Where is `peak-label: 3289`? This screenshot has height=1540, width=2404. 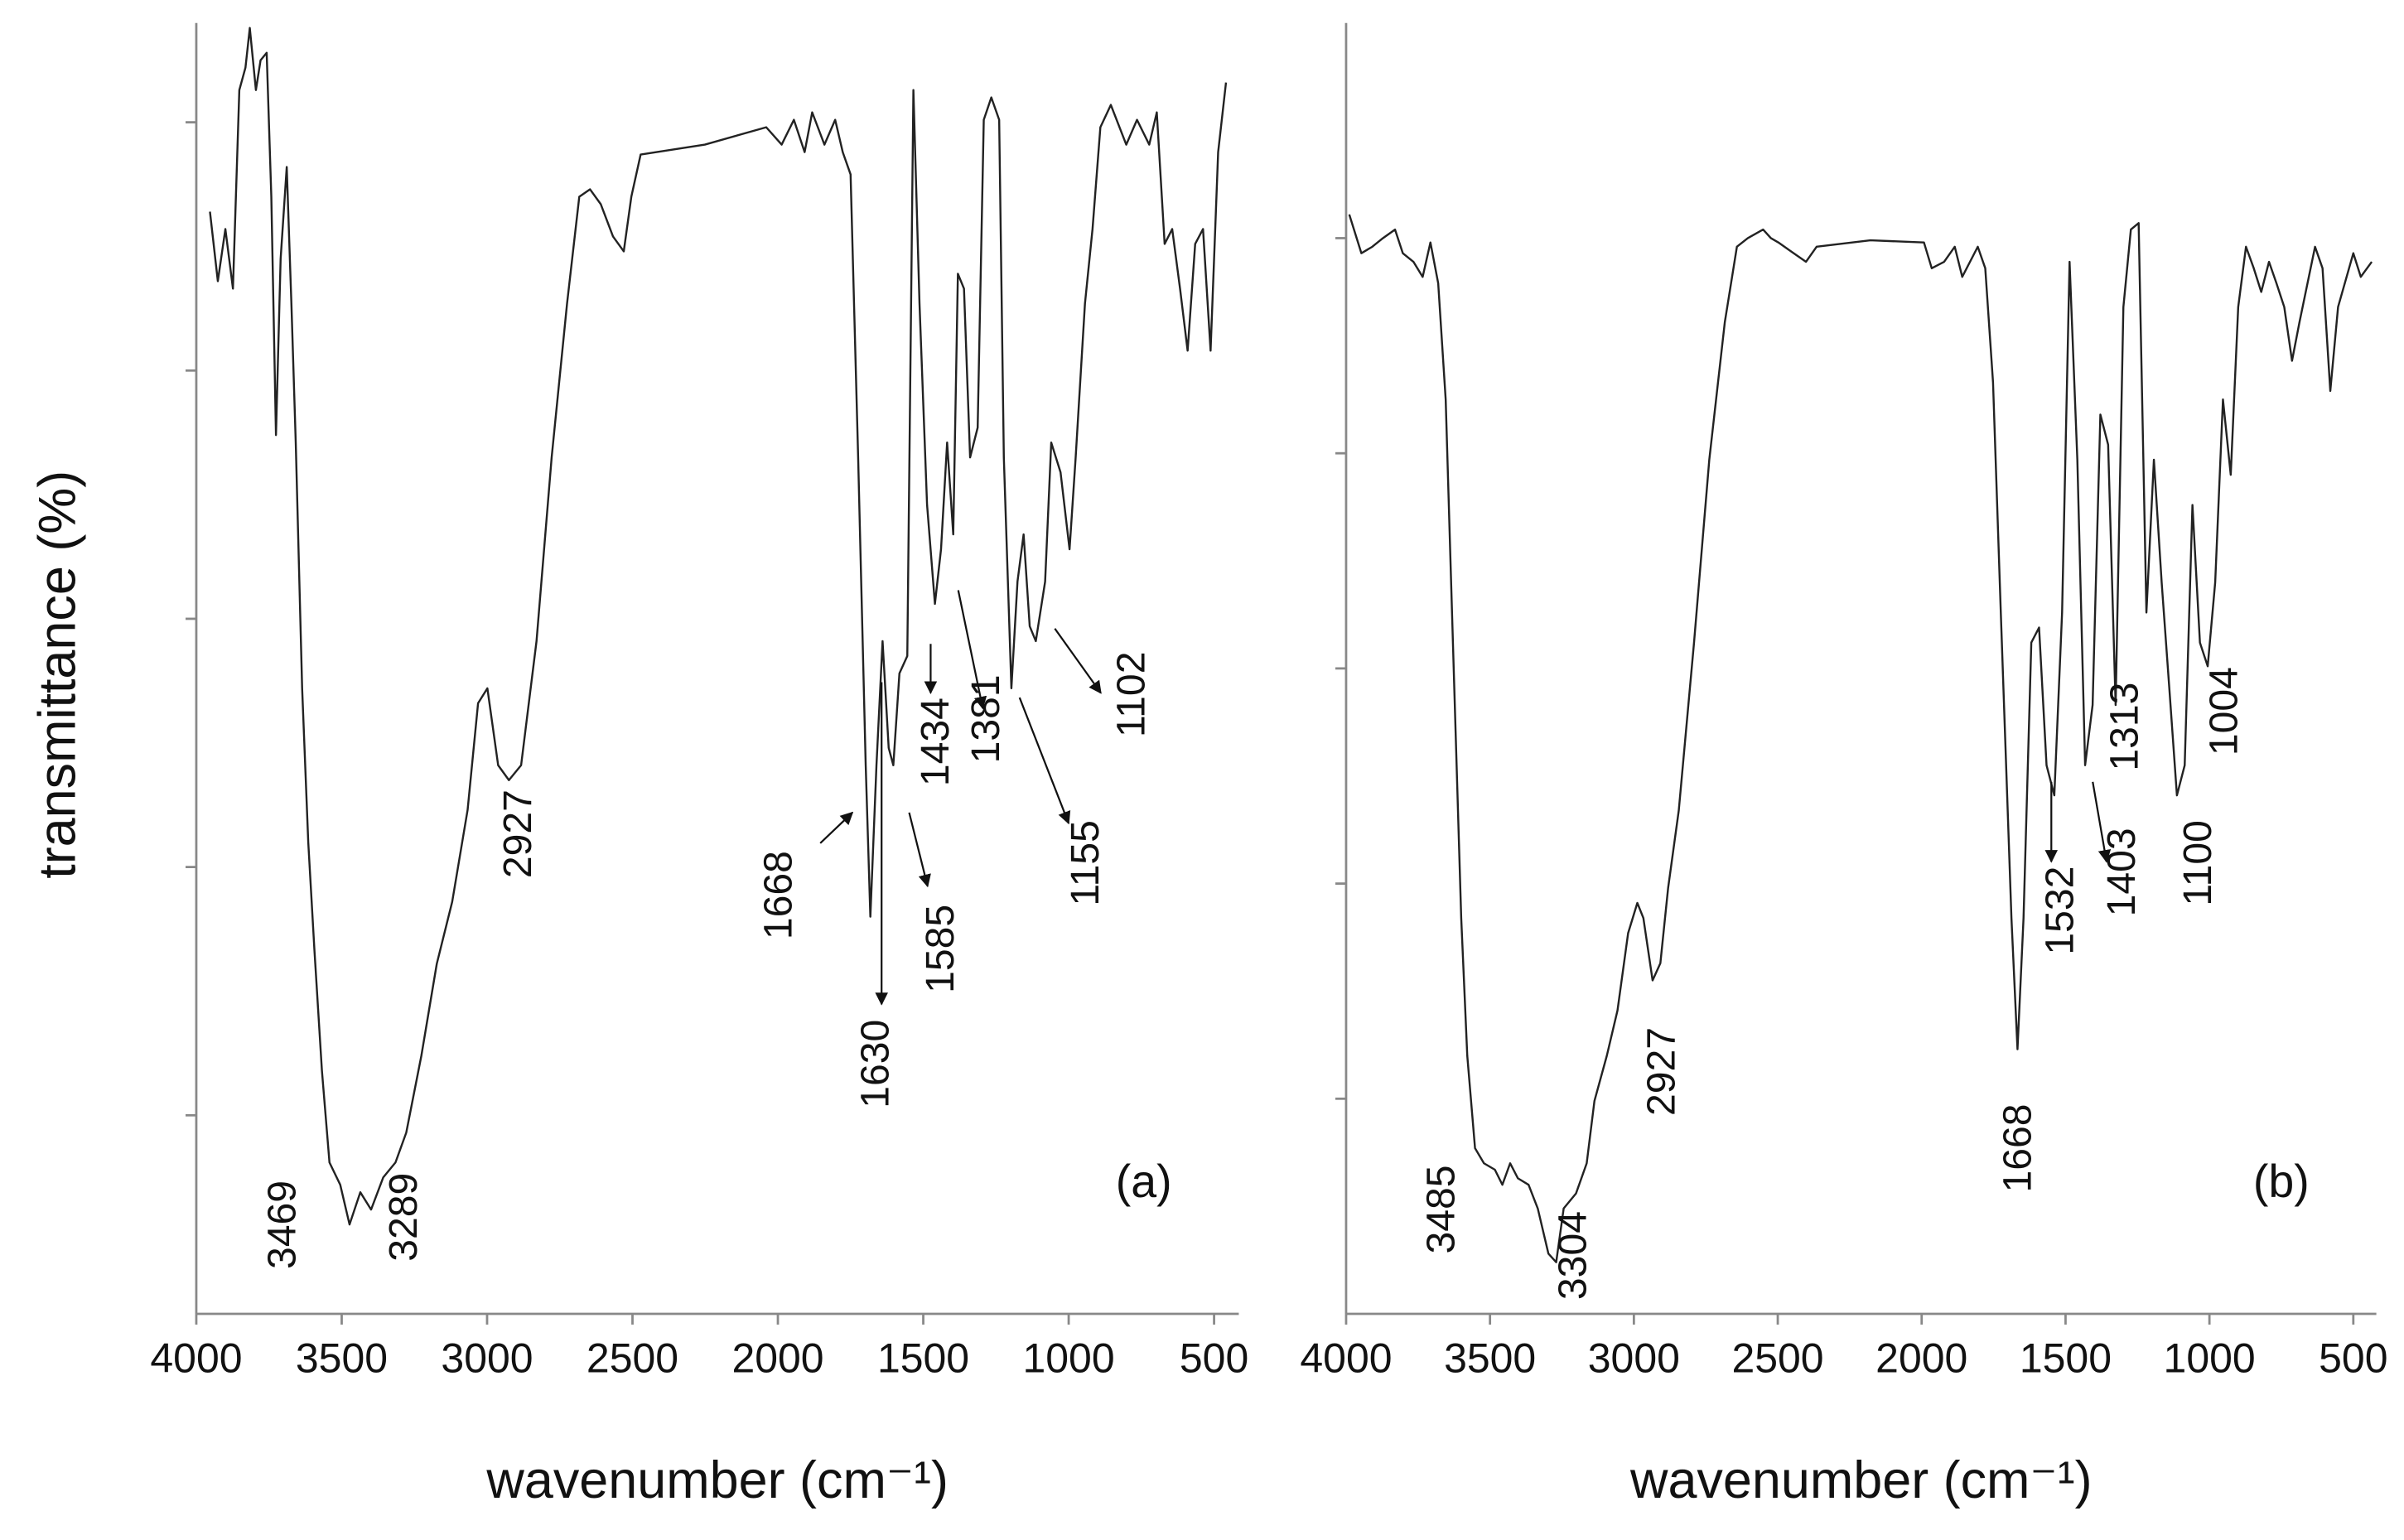 peak-label: 3289 is located at coordinates (404, 1217).